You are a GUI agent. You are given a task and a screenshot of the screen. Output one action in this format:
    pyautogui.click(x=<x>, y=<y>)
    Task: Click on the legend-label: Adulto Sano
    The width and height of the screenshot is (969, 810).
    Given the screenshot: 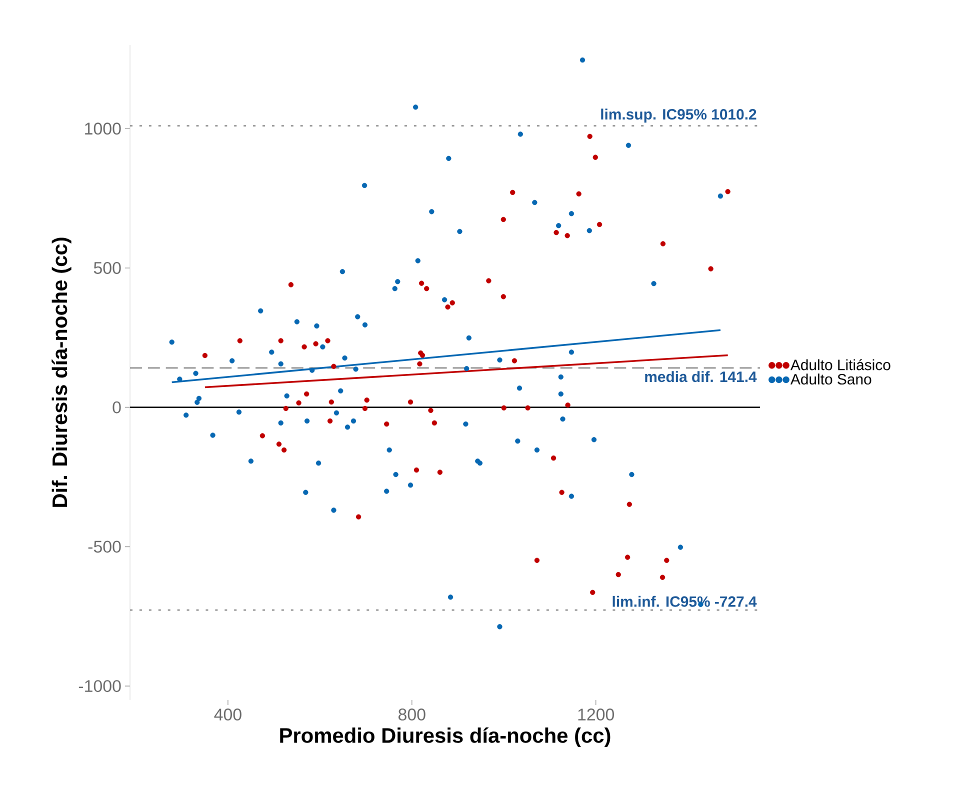 What is the action you would take?
    pyautogui.click(x=831, y=379)
    